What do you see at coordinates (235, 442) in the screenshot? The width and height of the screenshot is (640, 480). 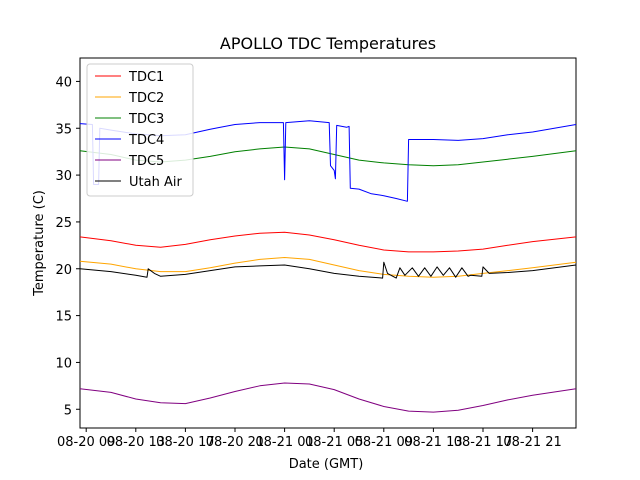 I see `x-tick-label: 08-20 21` at bounding box center [235, 442].